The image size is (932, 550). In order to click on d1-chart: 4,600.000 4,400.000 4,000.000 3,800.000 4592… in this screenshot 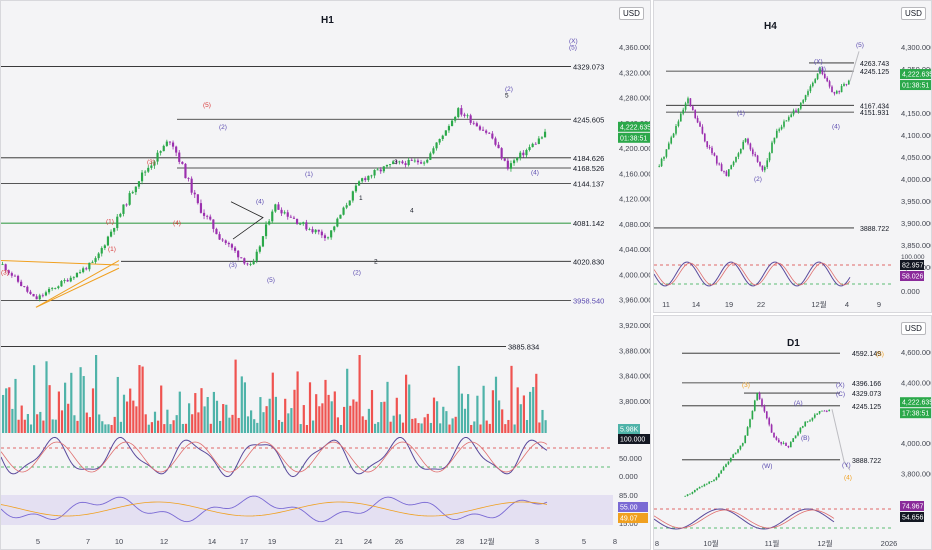, I will do `click(793, 433)`.